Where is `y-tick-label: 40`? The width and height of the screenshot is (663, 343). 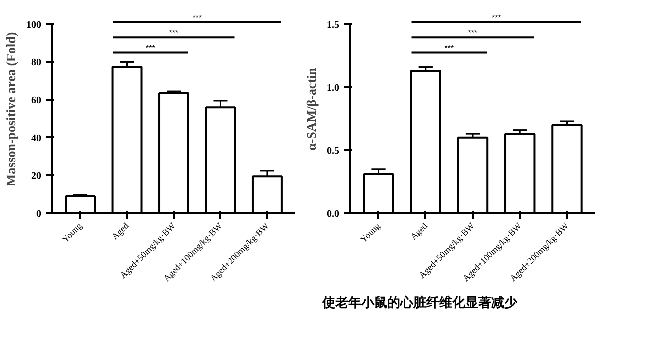
y-tick-label: 40 is located at coordinates (37, 138).